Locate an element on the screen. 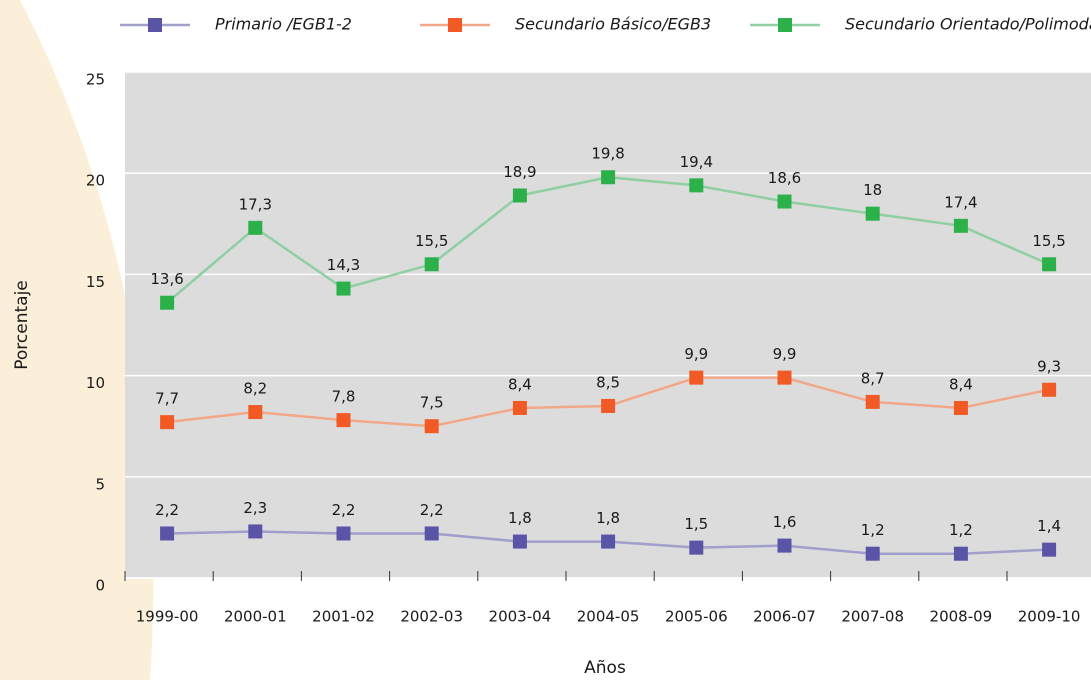 The width and height of the screenshot is (1091, 680). data-label: 18 is located at coordinates (872, 190).